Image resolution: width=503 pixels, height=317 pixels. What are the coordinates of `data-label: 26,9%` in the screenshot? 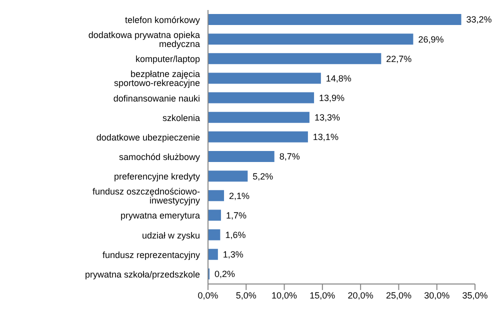 It's located at (431, 39).